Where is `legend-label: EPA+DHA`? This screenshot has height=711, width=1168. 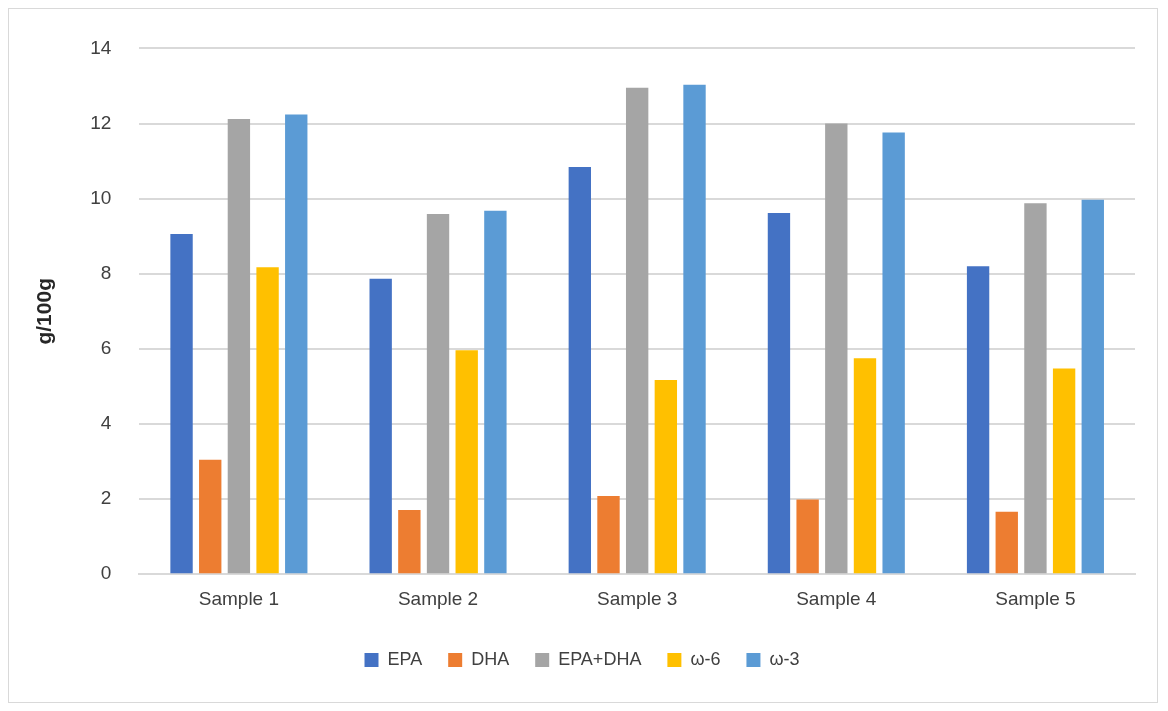 legend-label: EPA+DHA is located at coordinates (600, 658).